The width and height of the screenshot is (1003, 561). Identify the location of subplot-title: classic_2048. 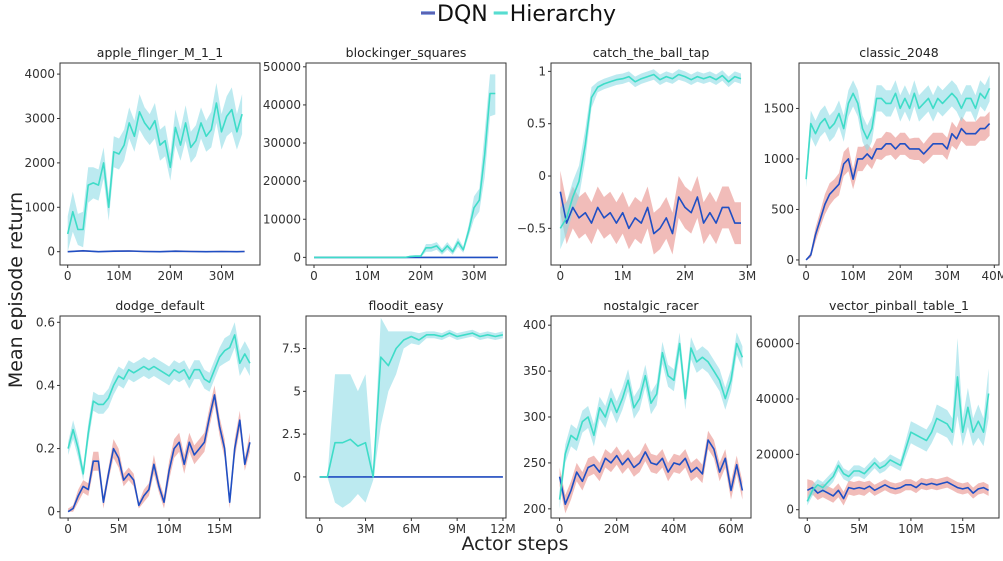
(898, 52).